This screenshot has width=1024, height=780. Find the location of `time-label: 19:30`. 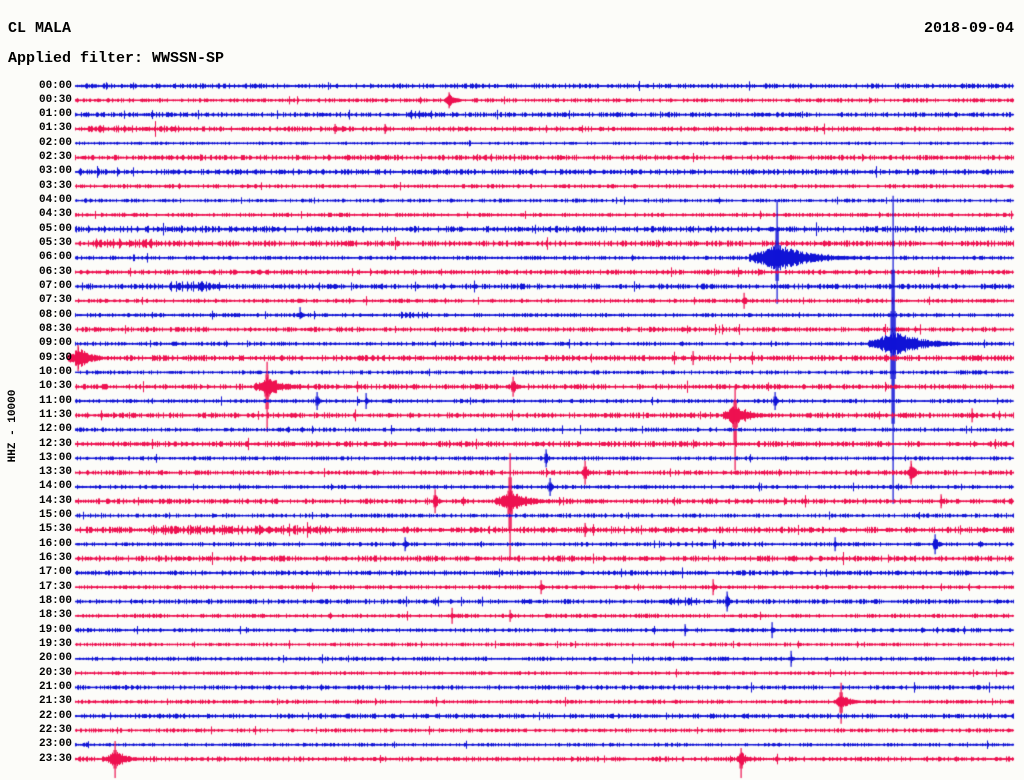

time-label: 19:30 is located at coordinates (55, 643).